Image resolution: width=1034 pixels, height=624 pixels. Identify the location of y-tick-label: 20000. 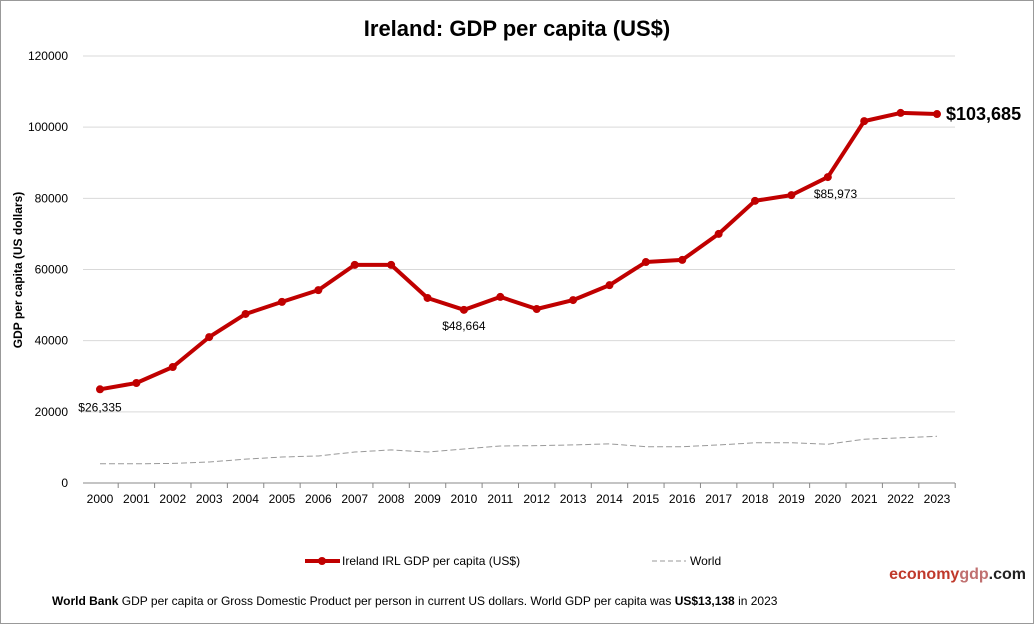
(52, 412).